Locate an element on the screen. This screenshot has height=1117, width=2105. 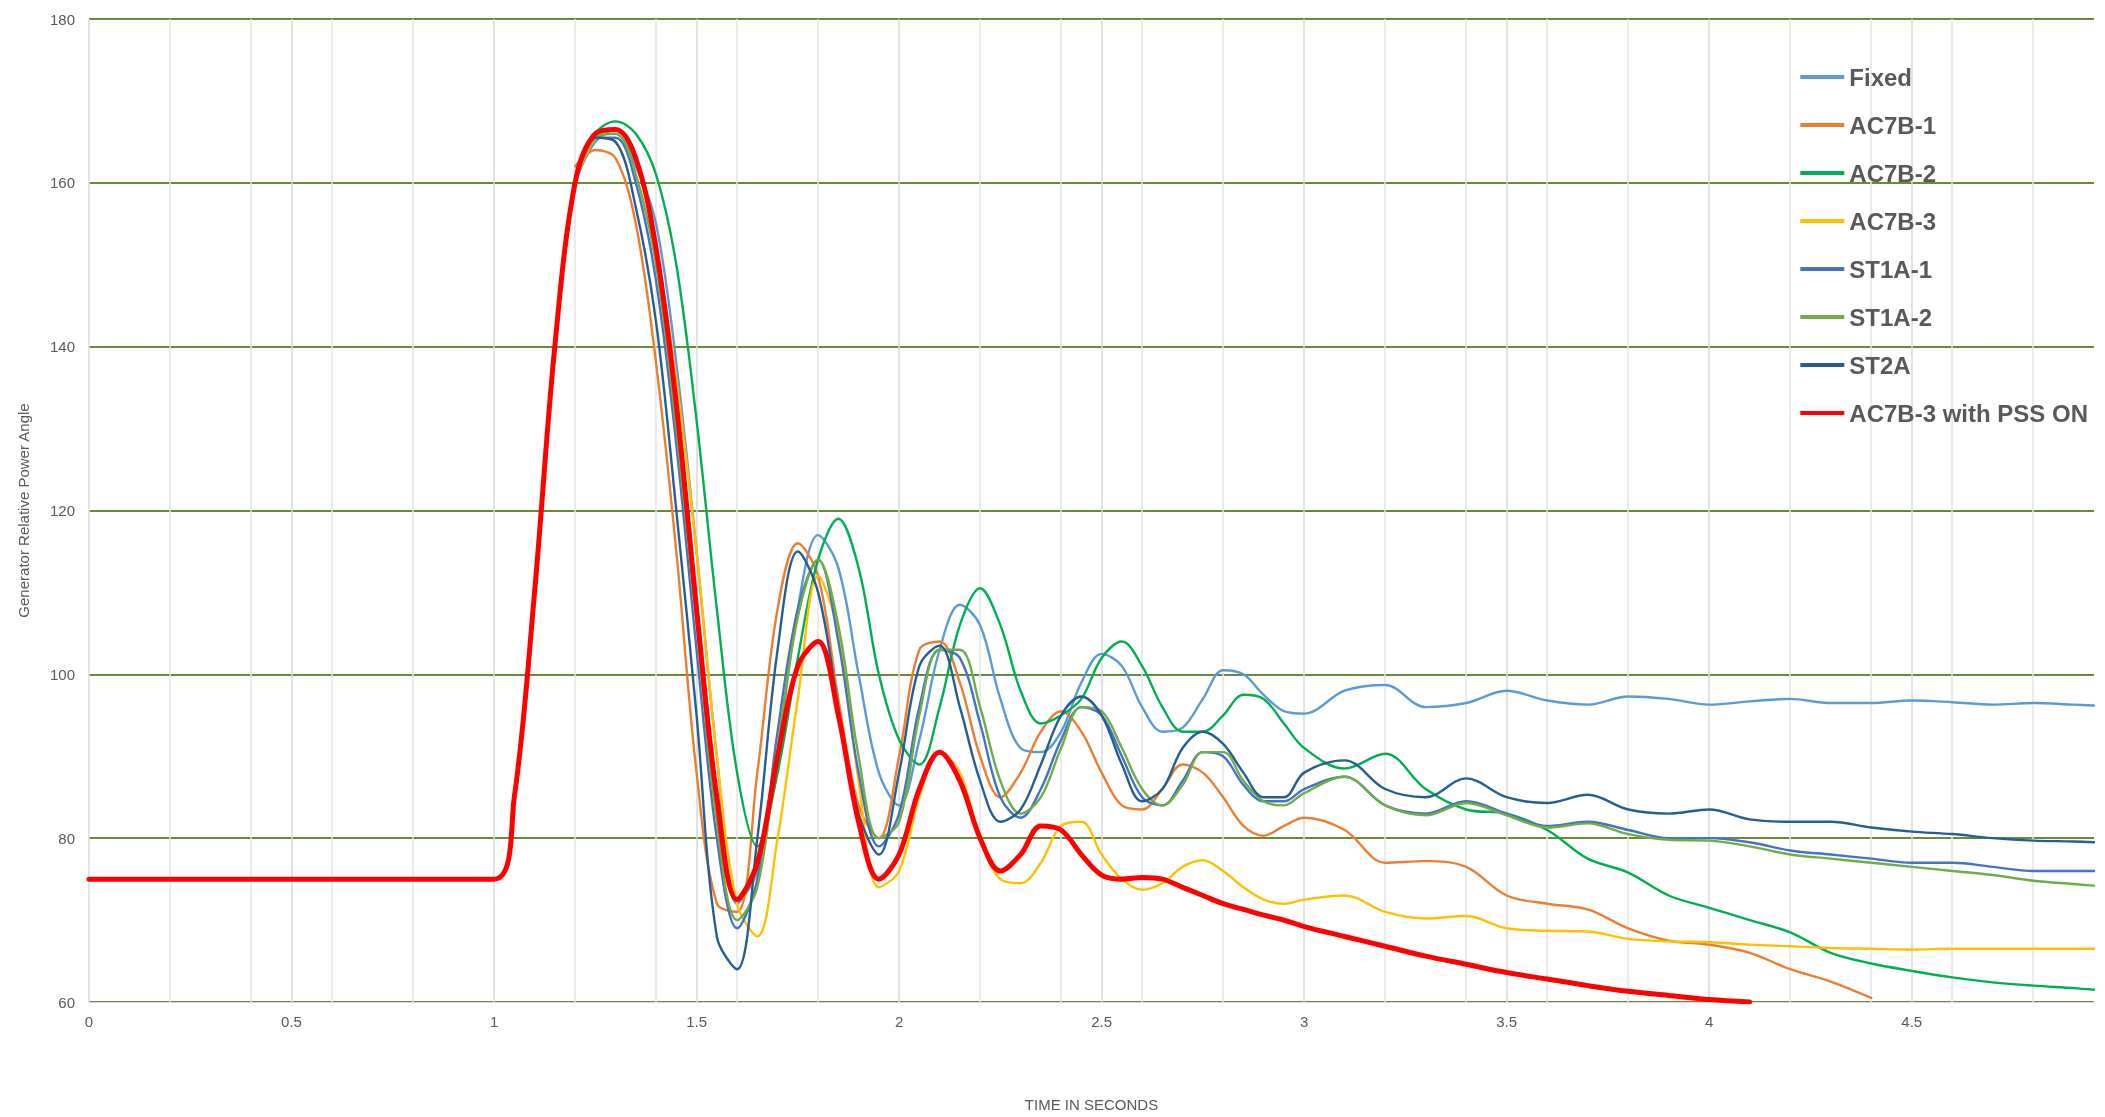
x-tick-label: 2.5 is located at coordinates (1102, 1021).